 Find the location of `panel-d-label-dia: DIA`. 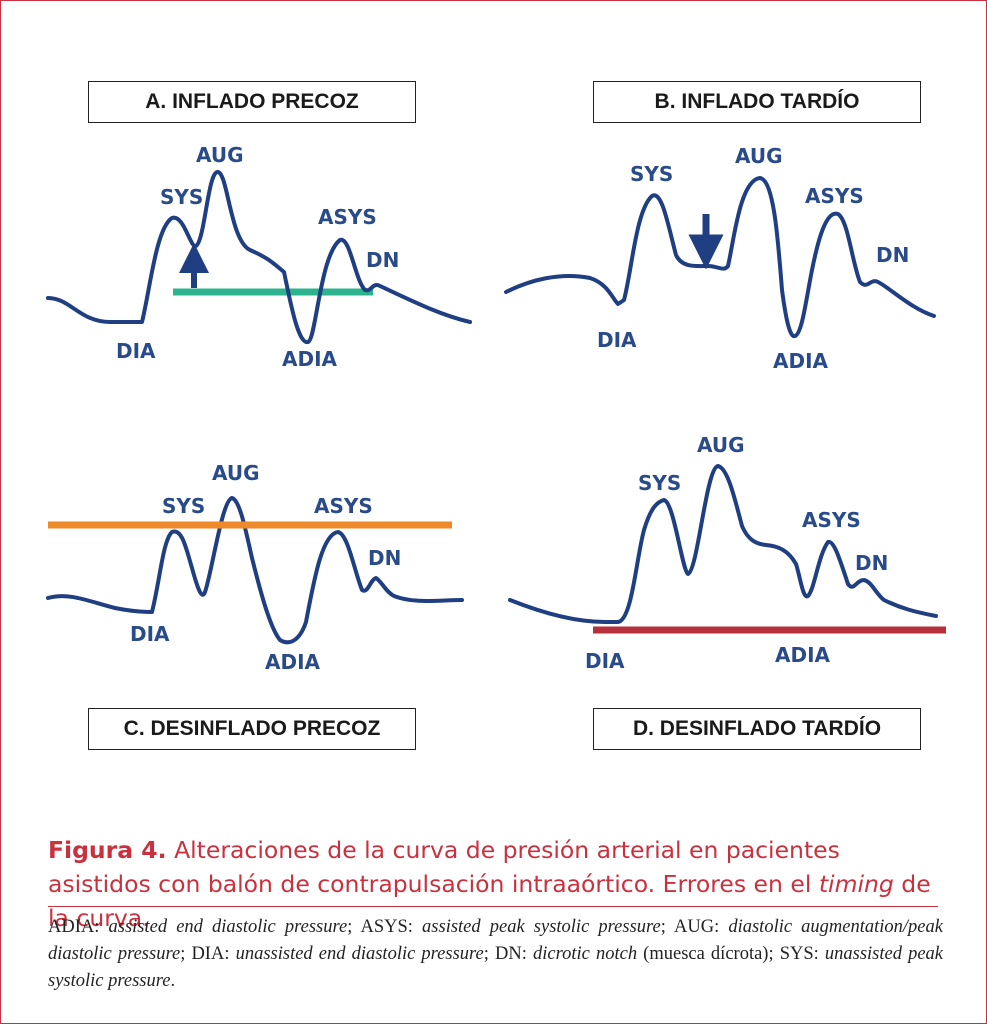

panel-d-label-dia: DIA is located at coordinates (605, 661).